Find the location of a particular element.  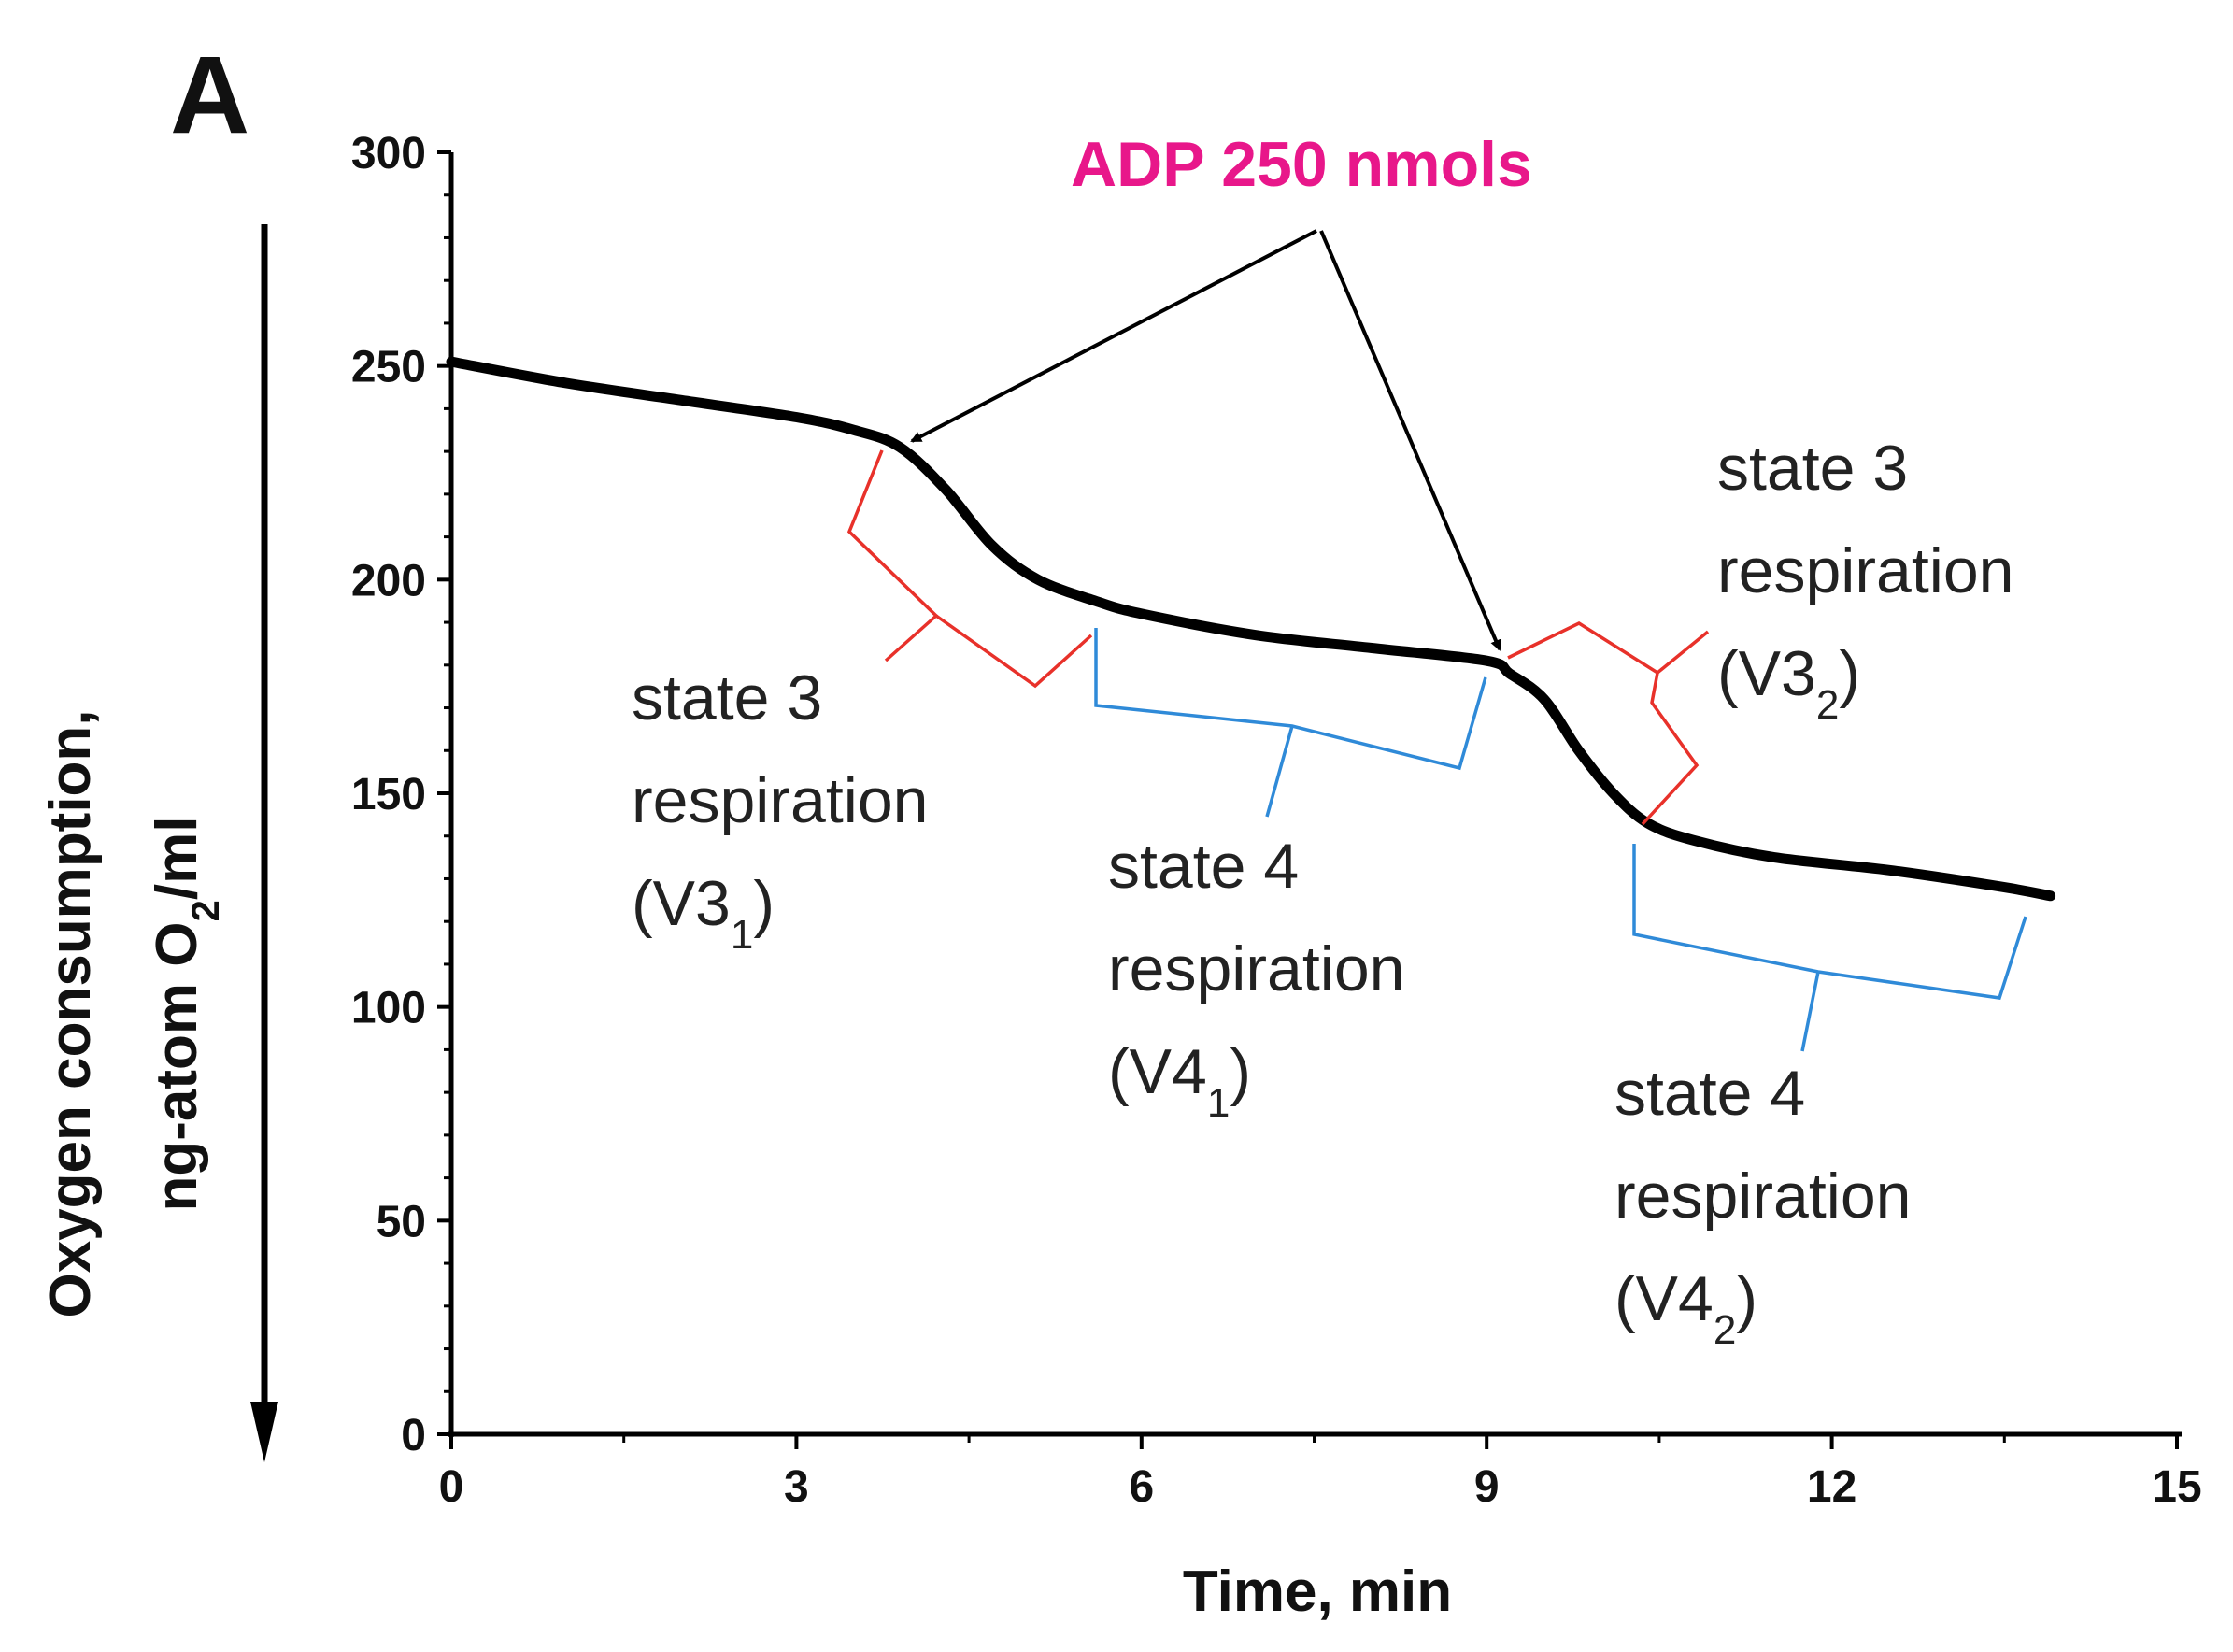

y-tick-label: 300 is located at coordinates (388, 153).